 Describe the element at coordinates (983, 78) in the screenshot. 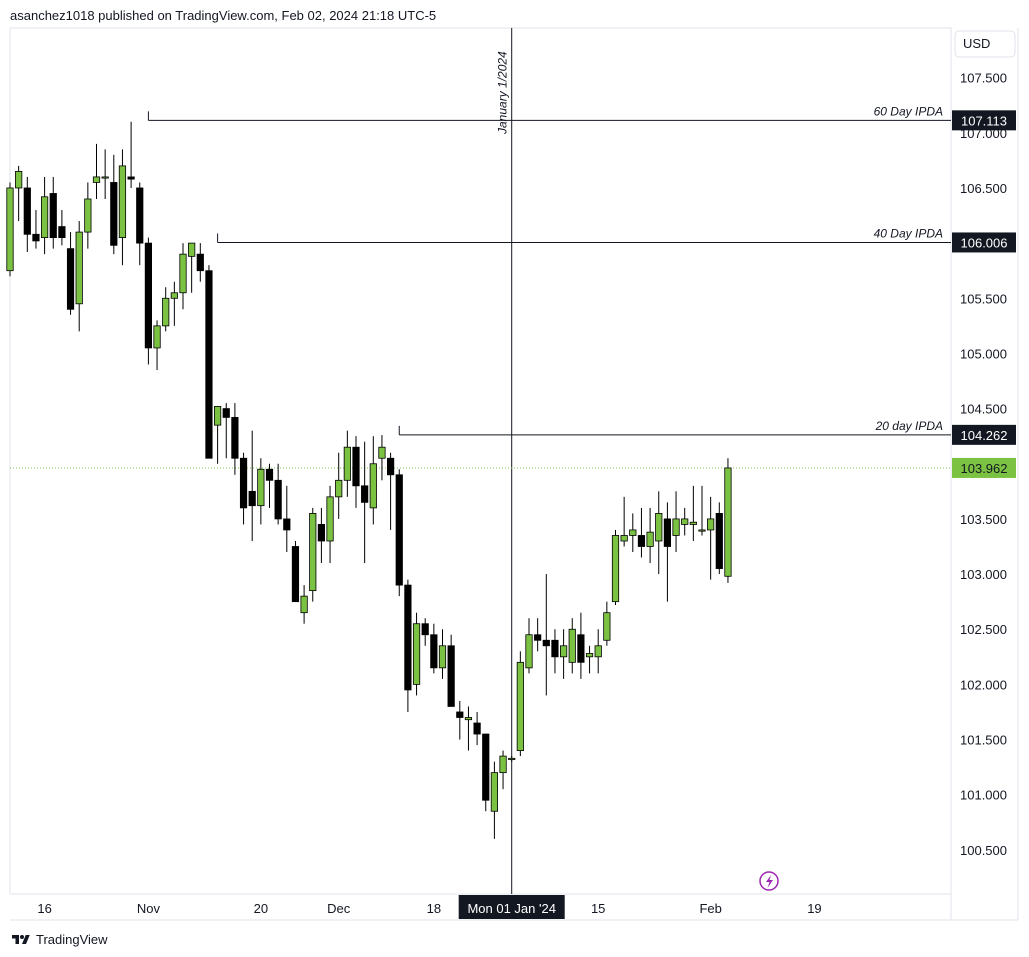

I see `price-tick-label: 107.500` at that location.